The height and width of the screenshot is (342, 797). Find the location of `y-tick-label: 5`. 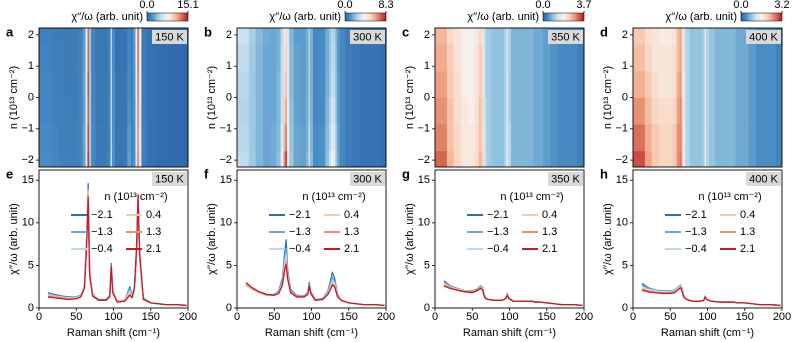

y-tick-label: 5 is located at coordinates (625, 265).